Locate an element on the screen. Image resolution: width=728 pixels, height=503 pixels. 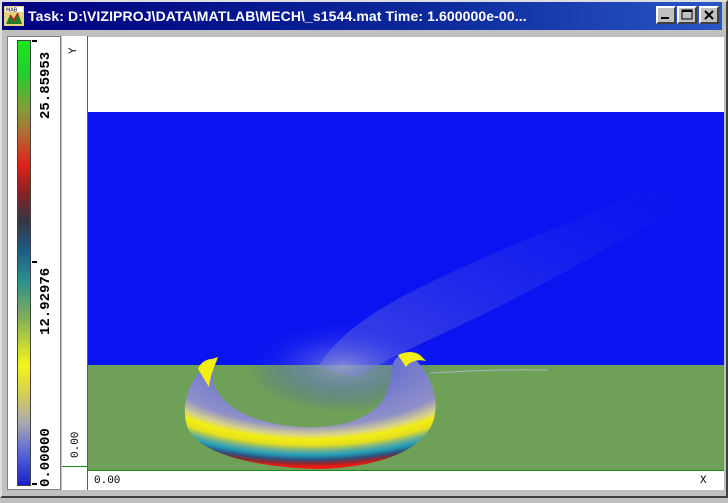
colorbar-label-mid: 12.92976 is located at coordinates (46, 301).